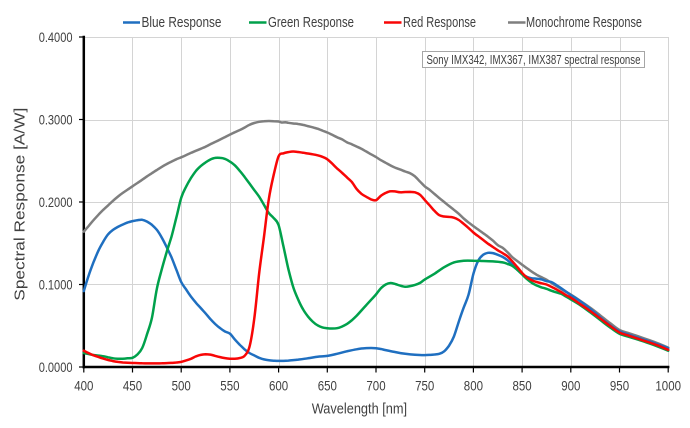  Describe the element at coordinates (424, 386) in the screenshot. I see `svg-text: 750` at that location.